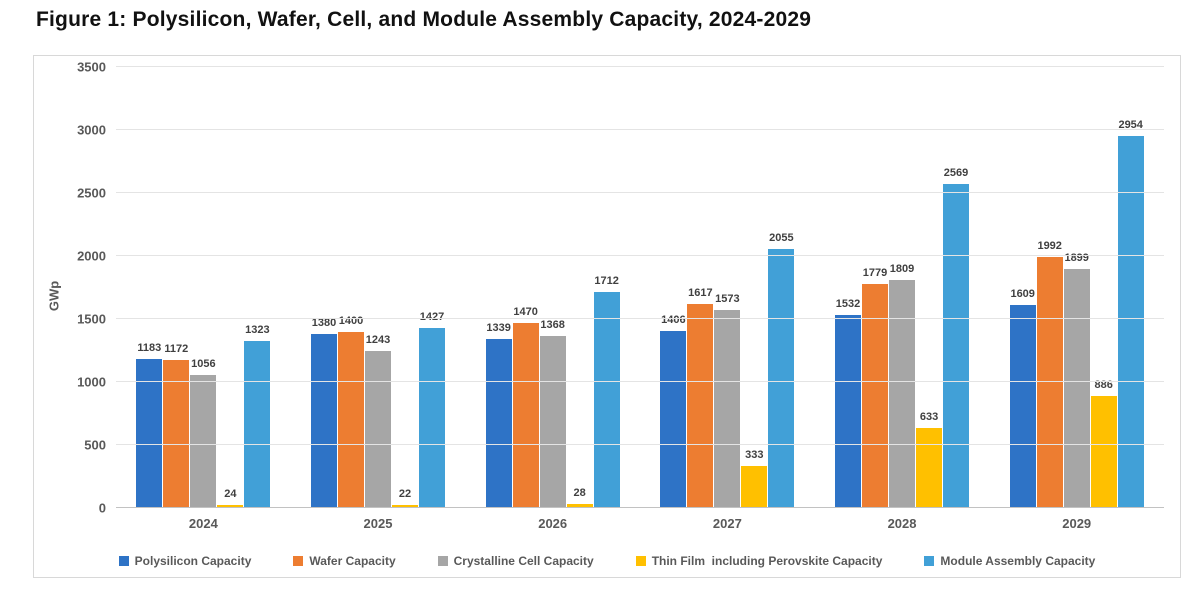 The image size is (1200, 592). Describe the element at coordinates (781, 238) in the screenshot. I see `bar-value-label: 2055` at that location.